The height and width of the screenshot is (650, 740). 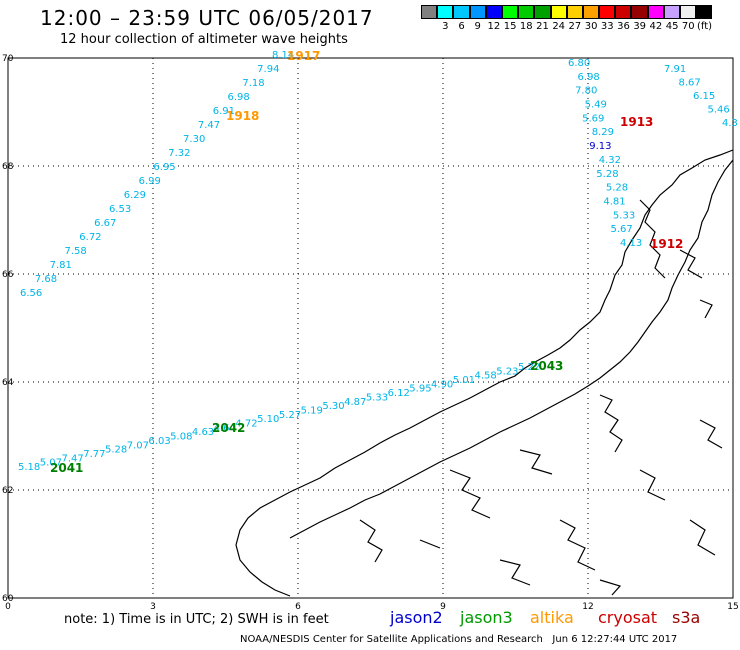 I want to click on wave-height-label: 5.01, so click(x=464, y=380).